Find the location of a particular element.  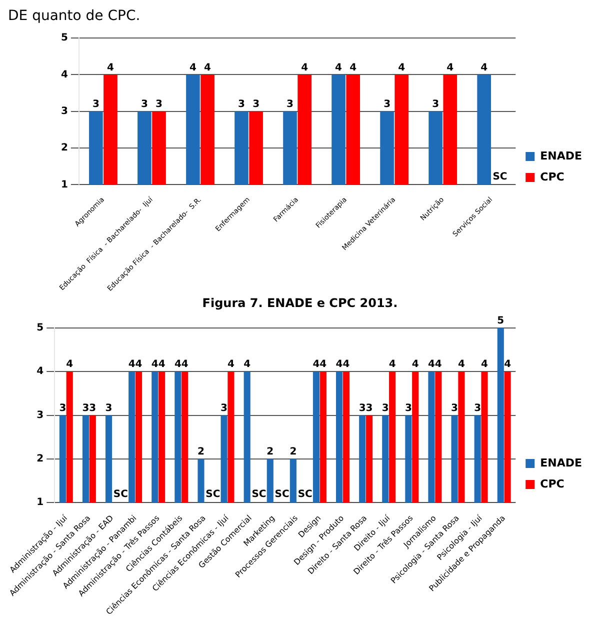

text: Figura 7. ENADE e CPC 2013. is located at coordinates (300, 303).